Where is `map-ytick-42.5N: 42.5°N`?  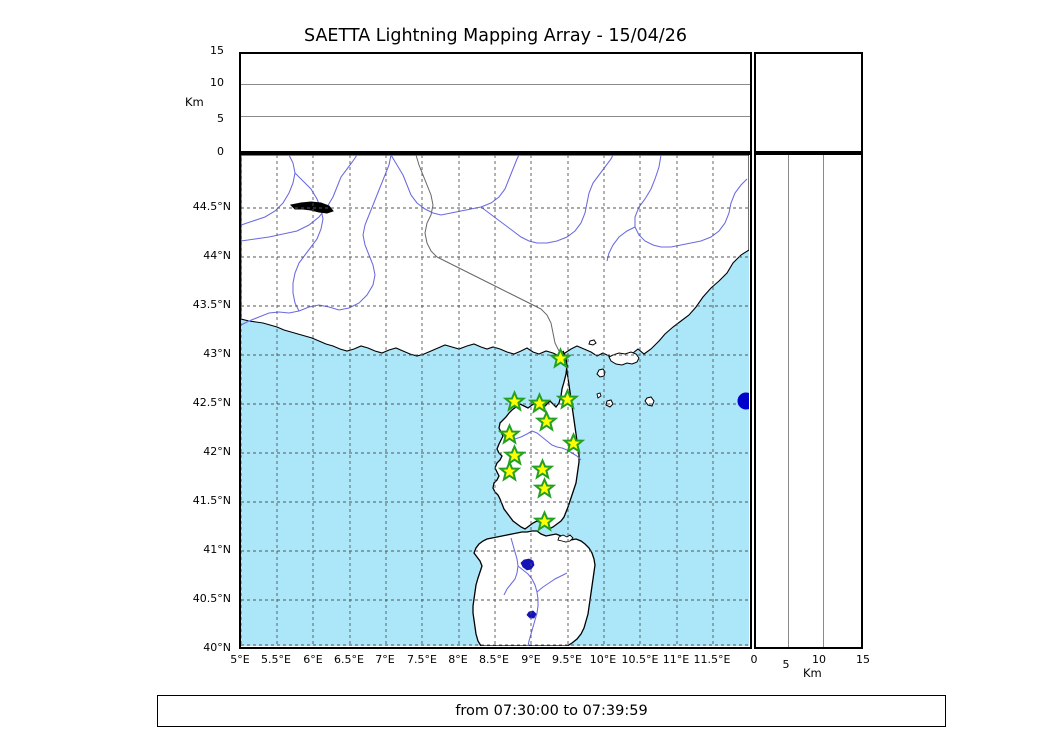
map-ytick-42.5N: 42.5°N is located at coordinates (211, 402).